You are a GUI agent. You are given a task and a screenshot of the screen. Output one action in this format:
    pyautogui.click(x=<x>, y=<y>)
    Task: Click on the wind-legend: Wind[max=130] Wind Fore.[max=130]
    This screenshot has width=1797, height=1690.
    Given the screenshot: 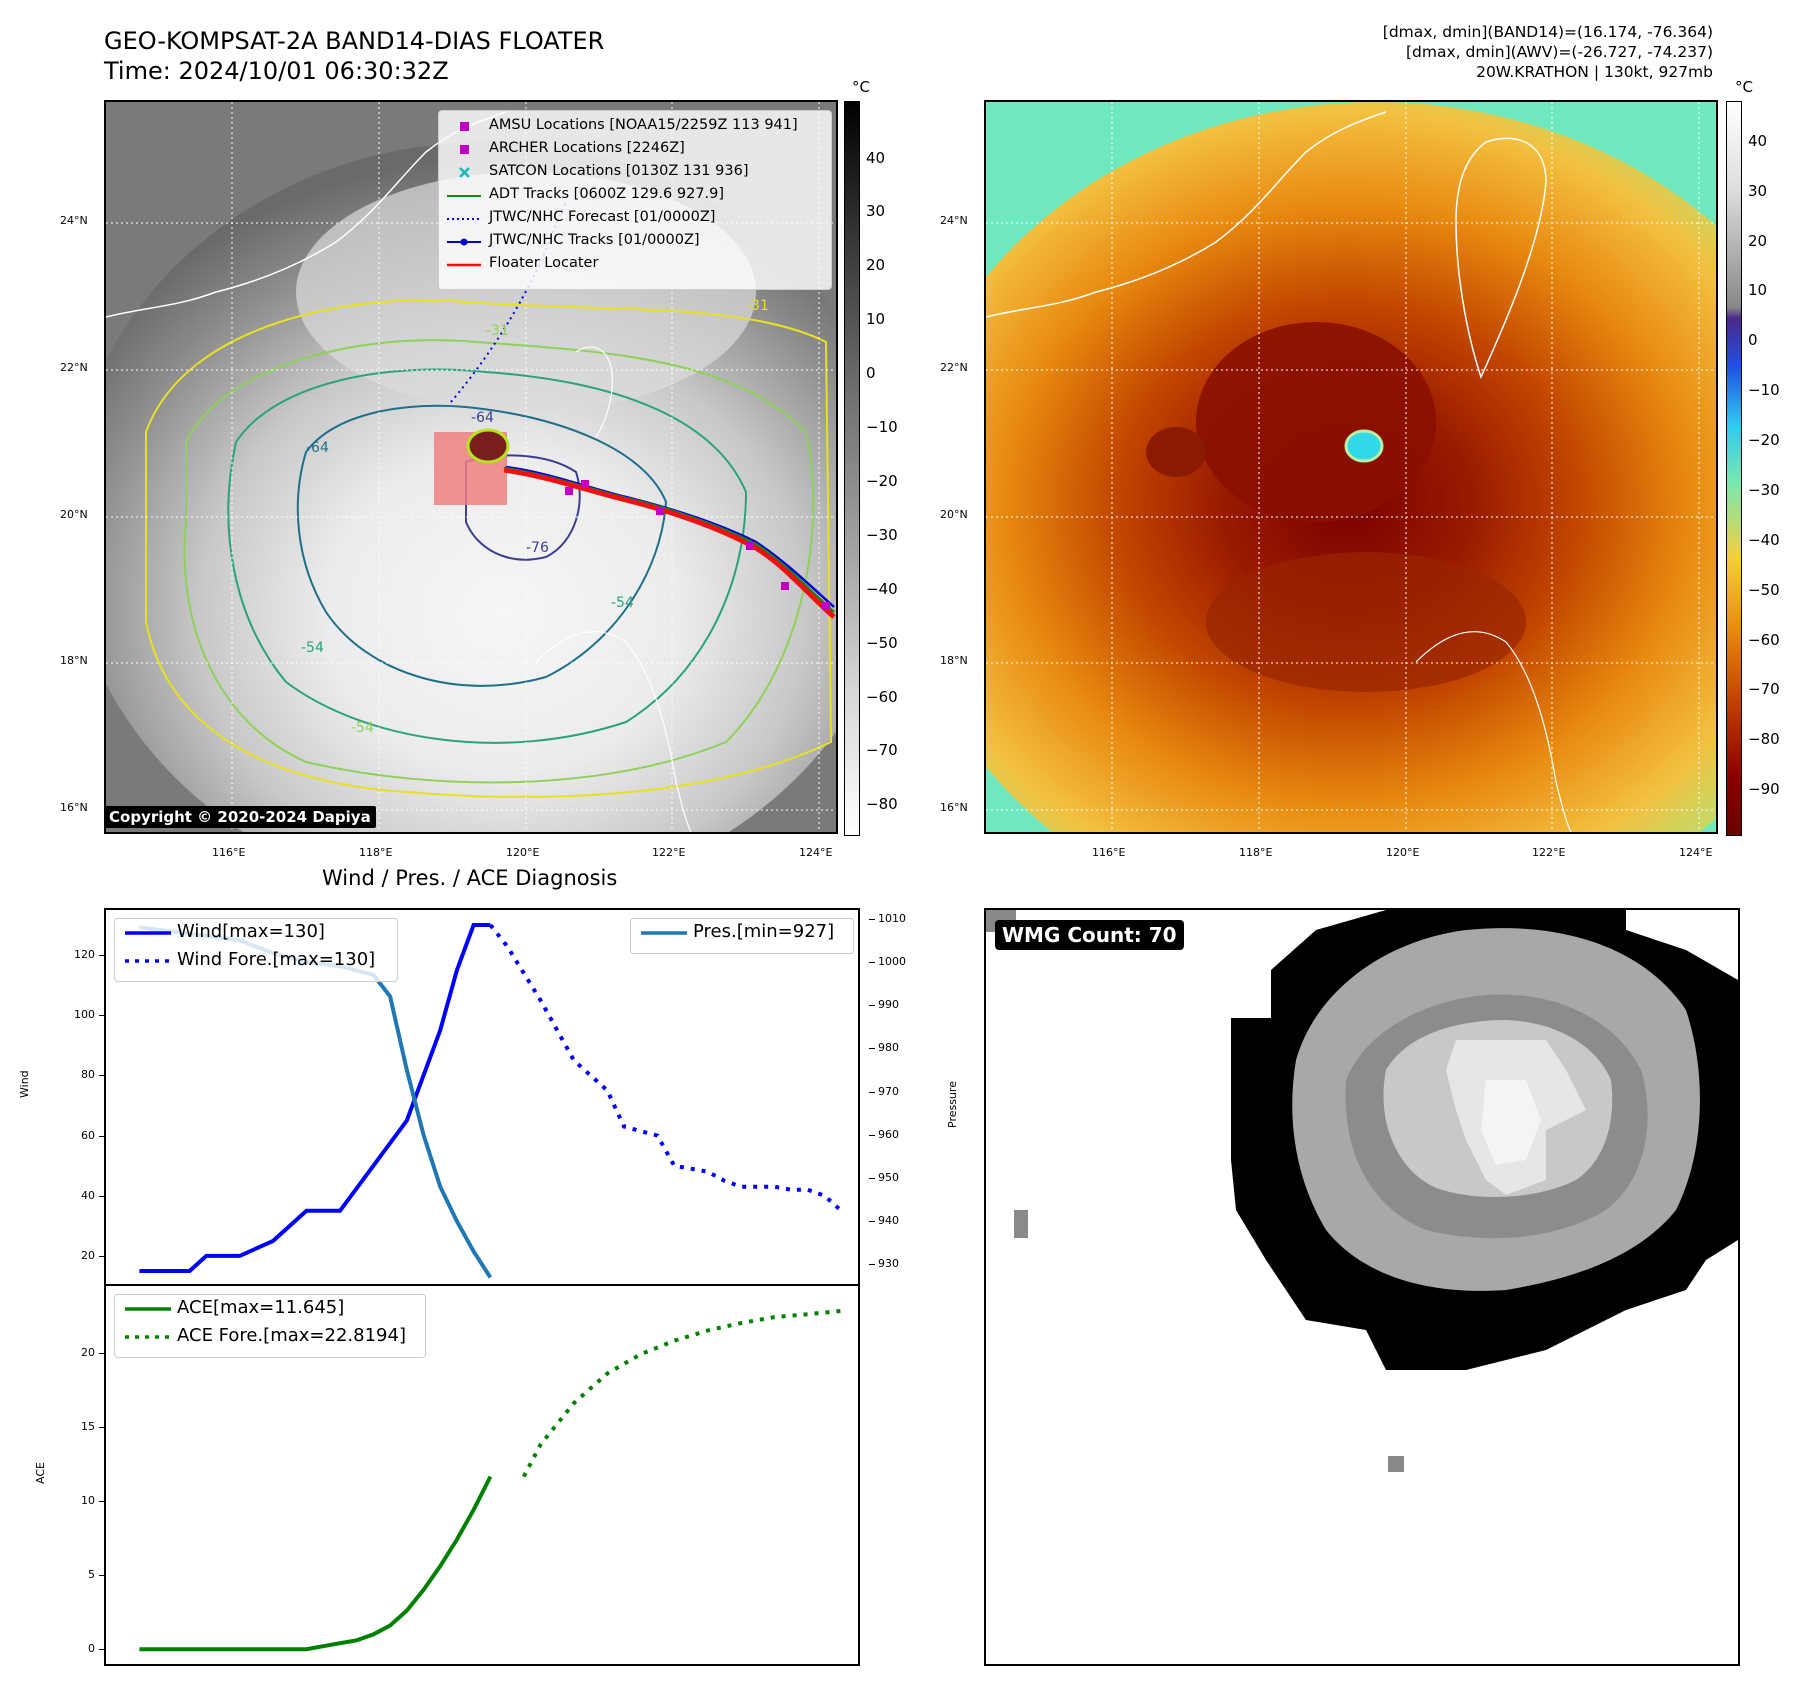 What is the action you would take?
    pyautogui.click(x=256, y=950)
    